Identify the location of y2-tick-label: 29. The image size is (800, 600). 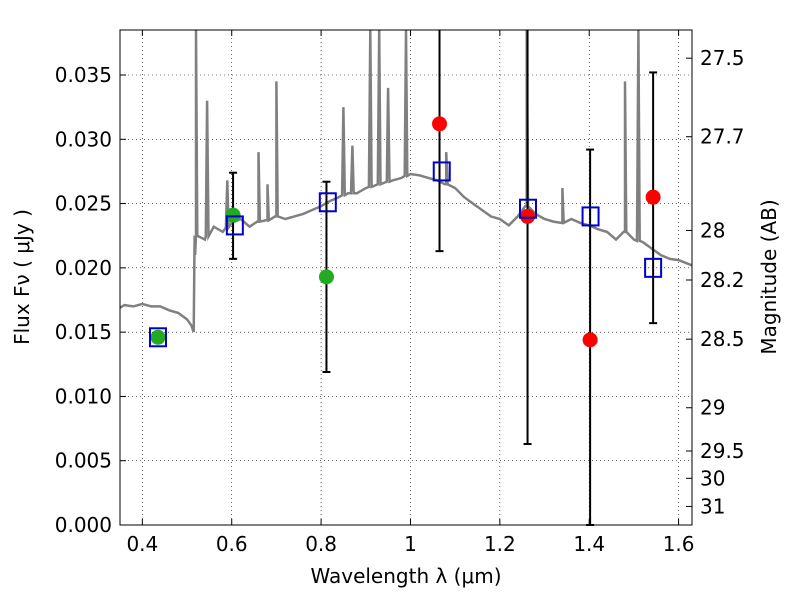
(712, 408).